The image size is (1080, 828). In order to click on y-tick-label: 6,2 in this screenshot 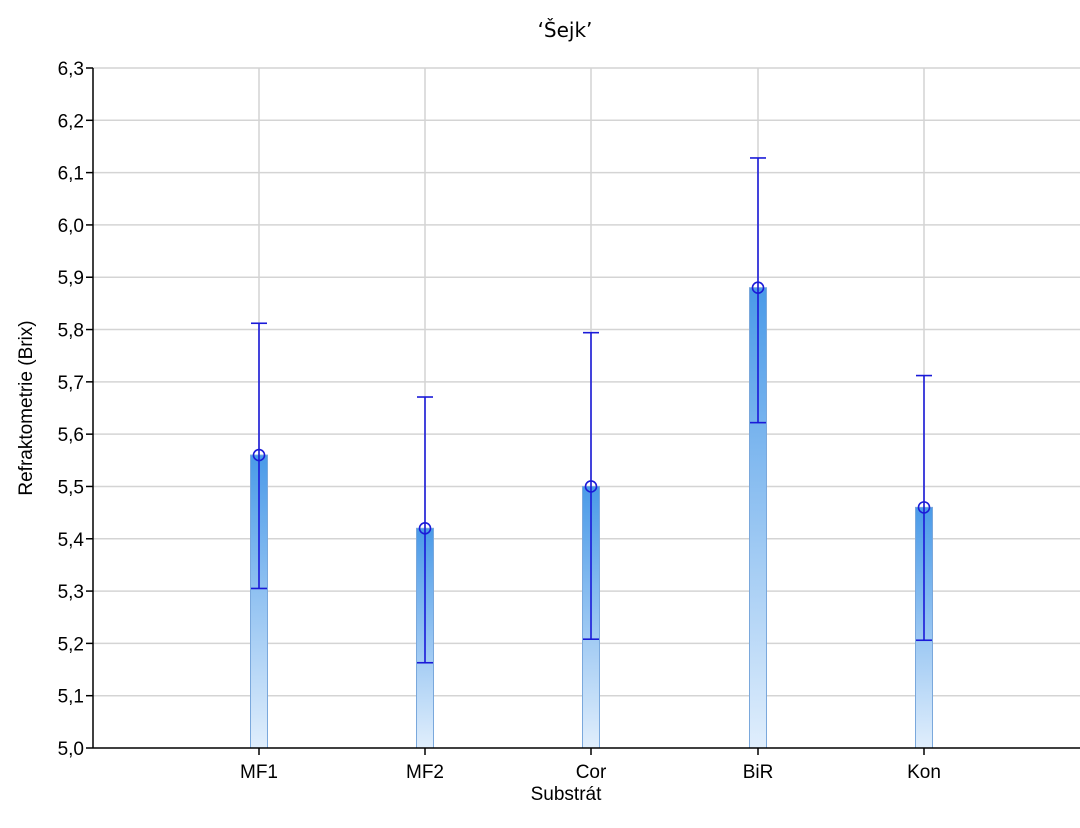, I will do `click(71, 121)`.